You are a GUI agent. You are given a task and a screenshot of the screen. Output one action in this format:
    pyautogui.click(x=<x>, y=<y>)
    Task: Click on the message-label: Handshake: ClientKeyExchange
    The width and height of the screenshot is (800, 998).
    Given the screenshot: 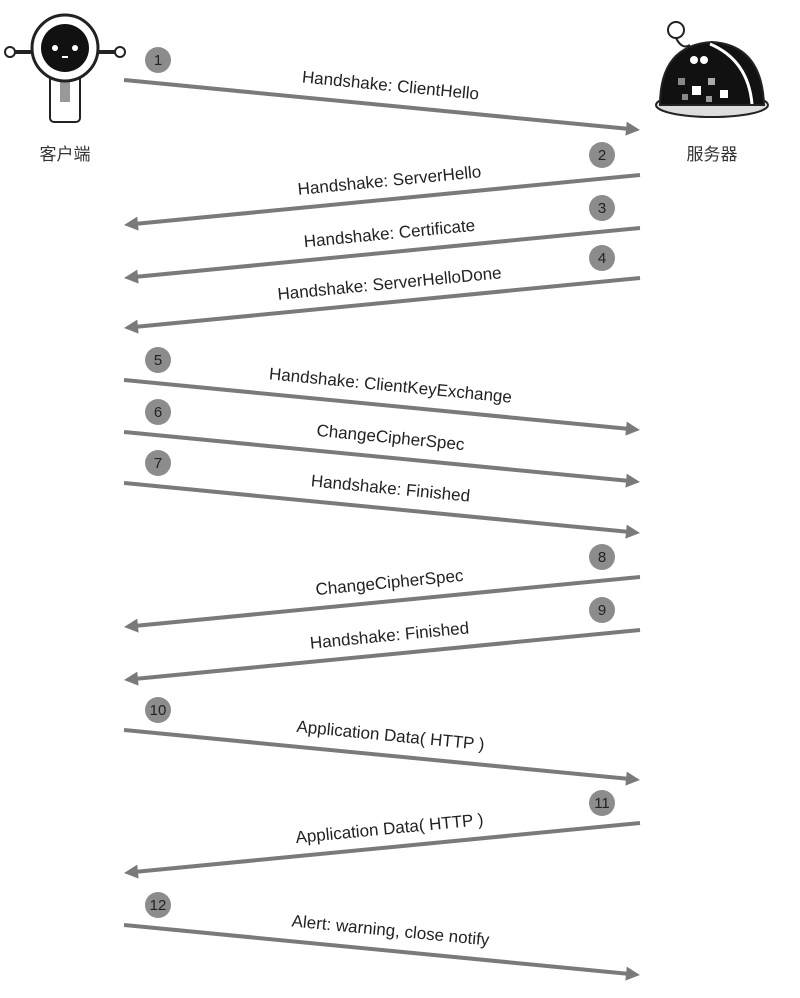 What is the action you would take?
    pyautogui.click(x=390, y=385)
    